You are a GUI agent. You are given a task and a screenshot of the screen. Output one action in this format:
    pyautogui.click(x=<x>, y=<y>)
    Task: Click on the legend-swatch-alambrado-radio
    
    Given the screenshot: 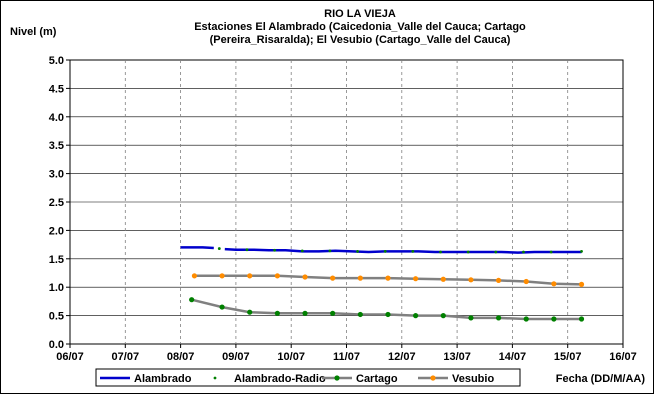 What is the action you would take?
    pyautogui.click(x=215, y=378)
    